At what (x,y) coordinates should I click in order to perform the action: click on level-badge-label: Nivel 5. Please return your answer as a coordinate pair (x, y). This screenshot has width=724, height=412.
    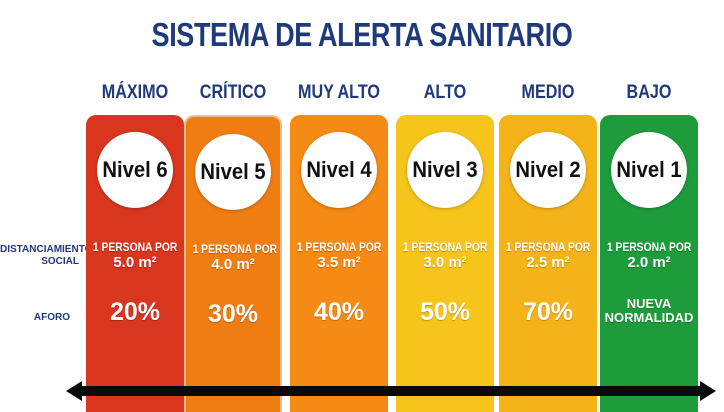
    Looking at the image, I should click on (233, 171).